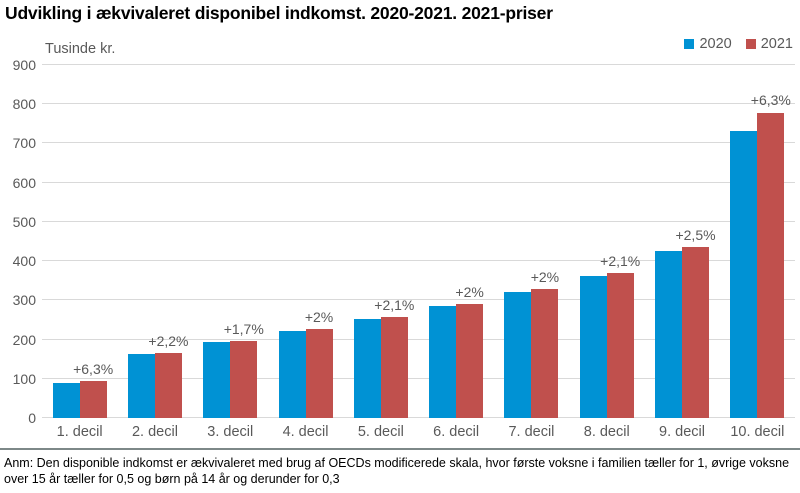 Image resolution: width=800 pixels, height=493 pixels. What do you see at coordinates (230, 432) in the screenshot?
I see `x-axis-label: 3. decil` at bounding box center [230, 432].